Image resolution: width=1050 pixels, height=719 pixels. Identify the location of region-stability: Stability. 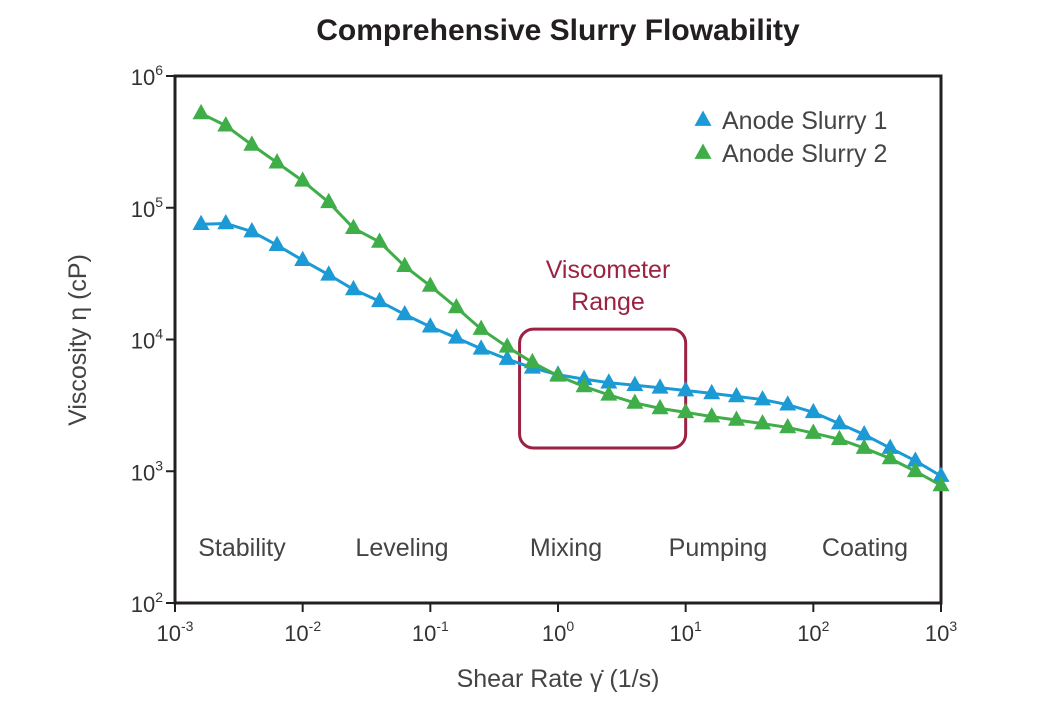
(242, 548).